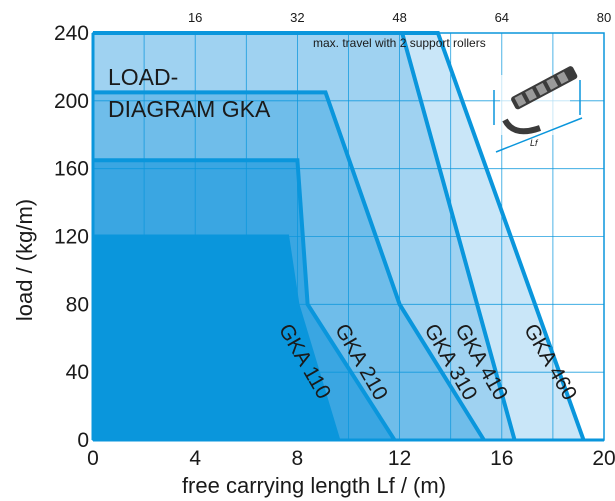 This screenshot has width=615, height=501. Describe the element at coordinates (195, 17) in the screenshot. I see `top-tick-label: 16` at that location.